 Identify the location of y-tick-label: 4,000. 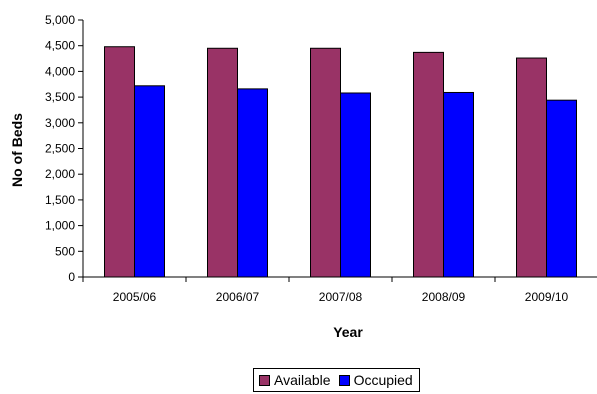
(60, 71).